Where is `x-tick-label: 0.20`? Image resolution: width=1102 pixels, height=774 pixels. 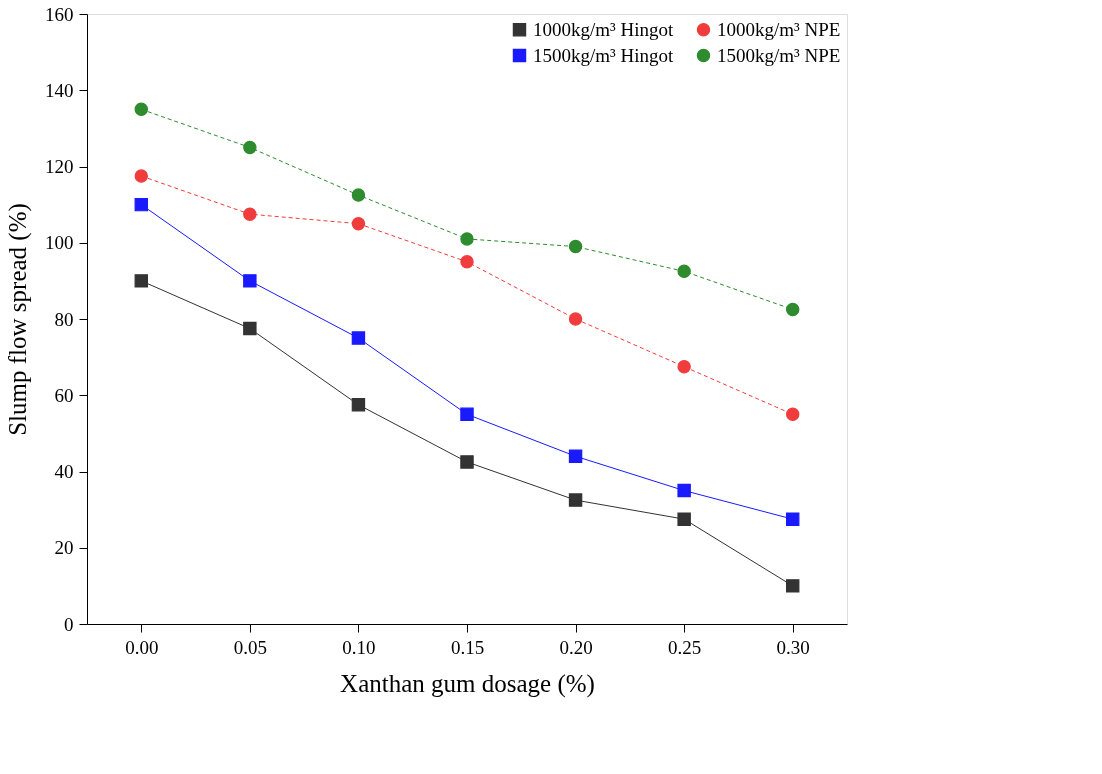 x-tick-label: 0.20 is located at coordinates (576, 647).